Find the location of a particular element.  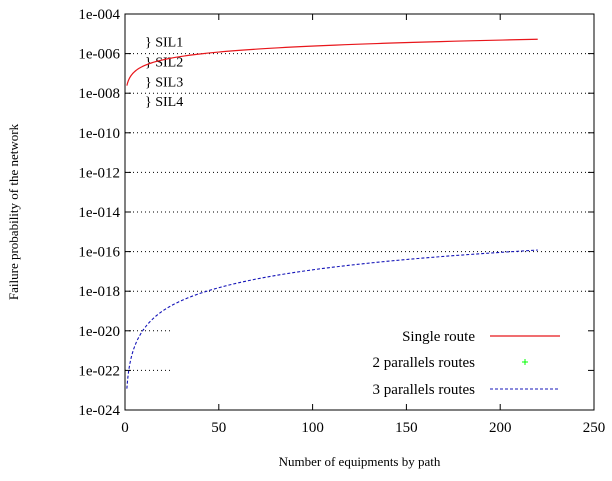

y-tick-label: 1e-016 is located at coordinates (99, 253).